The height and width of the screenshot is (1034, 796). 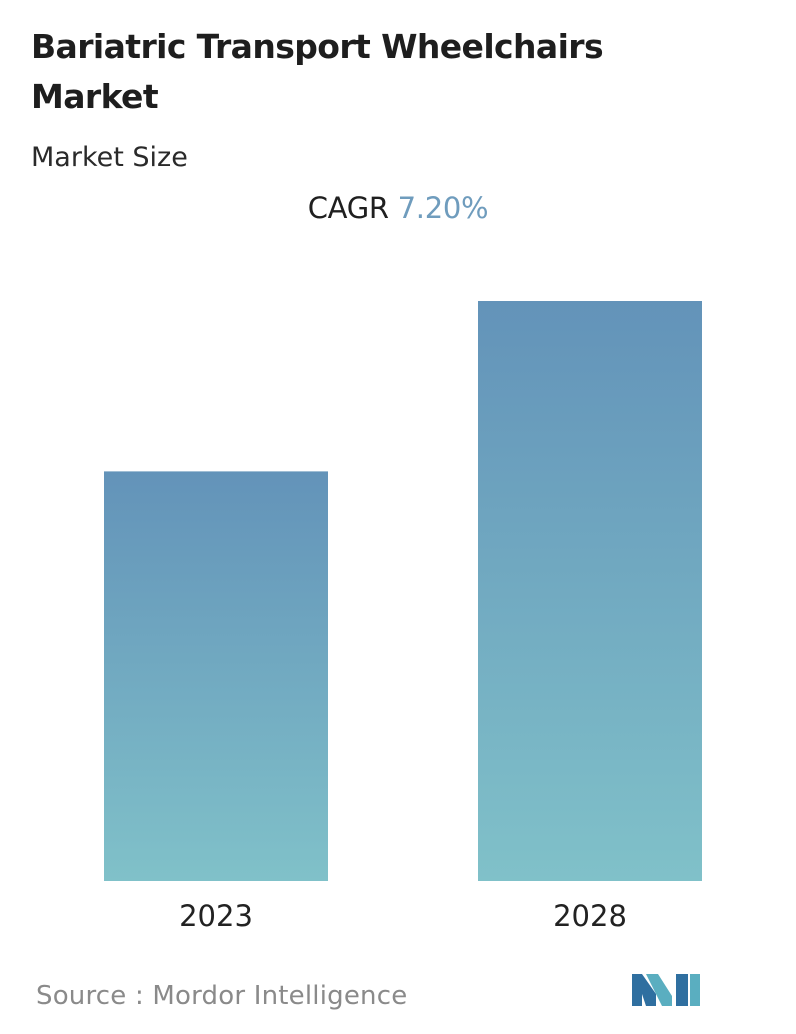 What do you see at coordinates (222, 996) in the screenshot?
I see `source-text: Source : Mordor Intelligence` at bounding box center [222, 996].